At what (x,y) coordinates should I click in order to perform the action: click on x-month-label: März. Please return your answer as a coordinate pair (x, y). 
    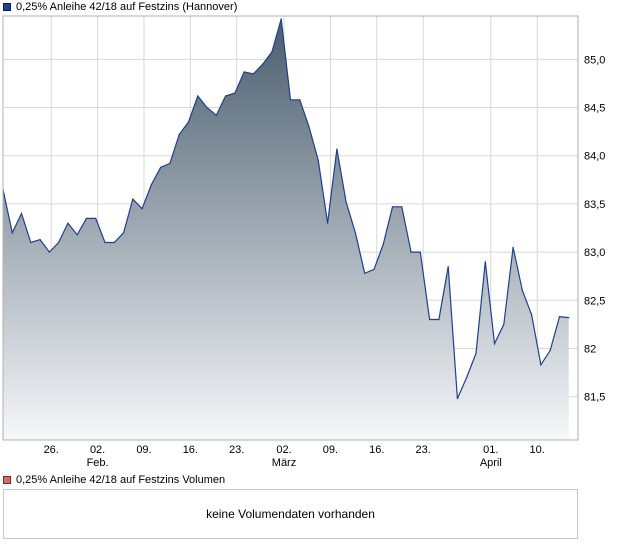
    Looking at the image, I should click on (284, 463).